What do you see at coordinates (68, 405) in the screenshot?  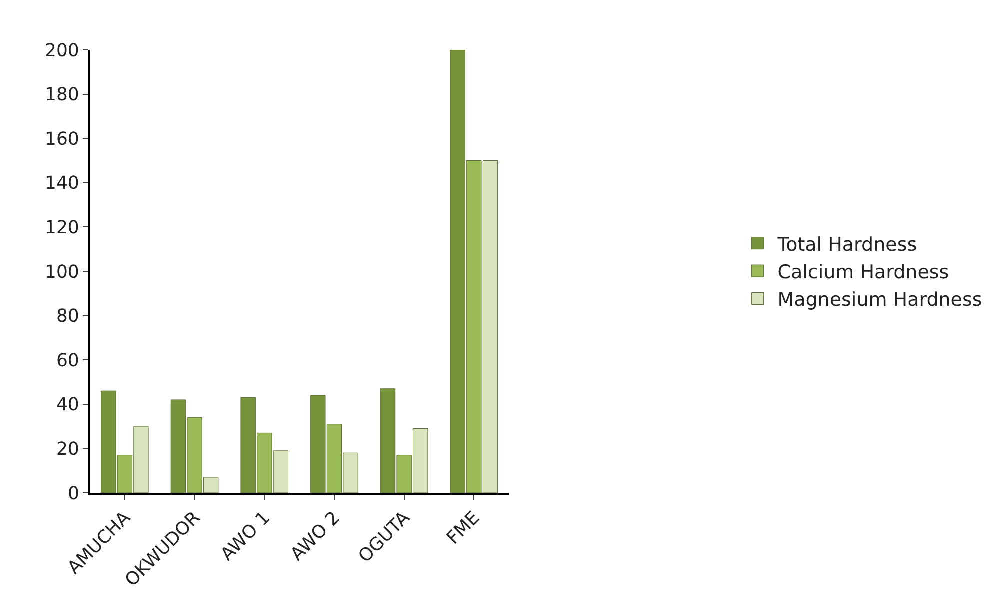 I see `y-tick-label: 40` at bounding box center [68, 405].